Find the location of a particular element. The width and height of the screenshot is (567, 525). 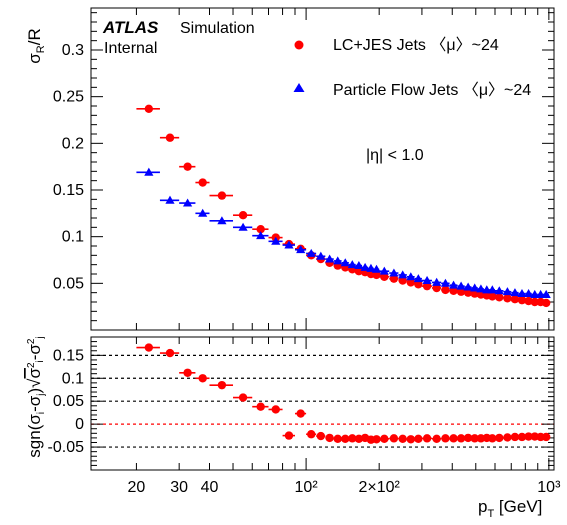

x-tick-label: 20 is located at coordinates (137, 487).